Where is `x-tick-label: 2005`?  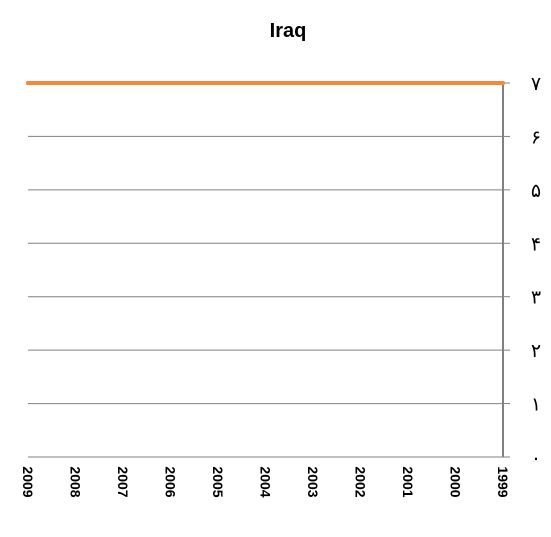 x-tick-label: 2005 is located at coordinates (218, 481).